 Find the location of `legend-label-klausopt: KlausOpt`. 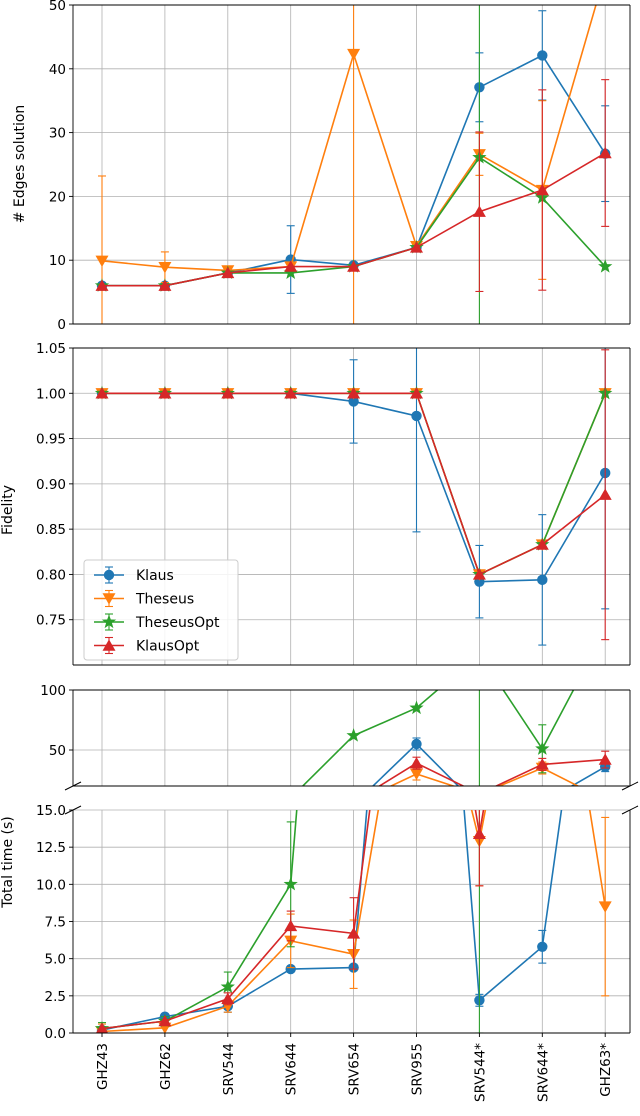

legend-label-klausopt: KlausOpt is located at coordinates (168, 647).